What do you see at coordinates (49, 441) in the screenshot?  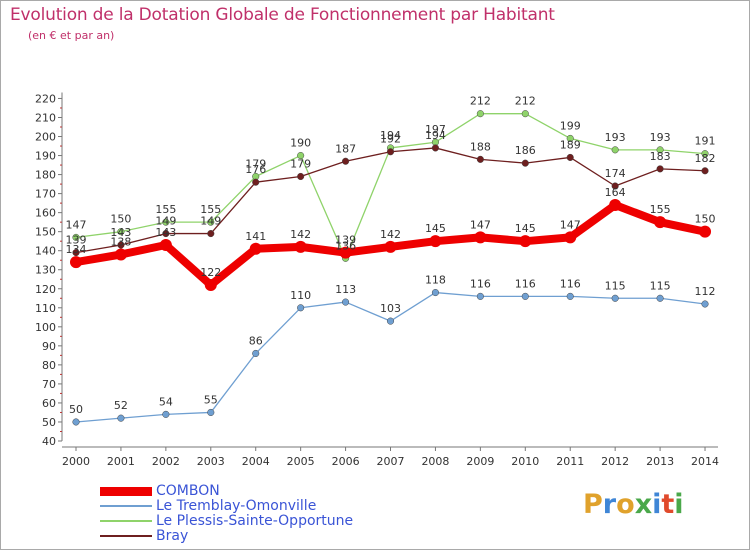 I see `y-tick-label: 40` at bounding box center [49, 441].